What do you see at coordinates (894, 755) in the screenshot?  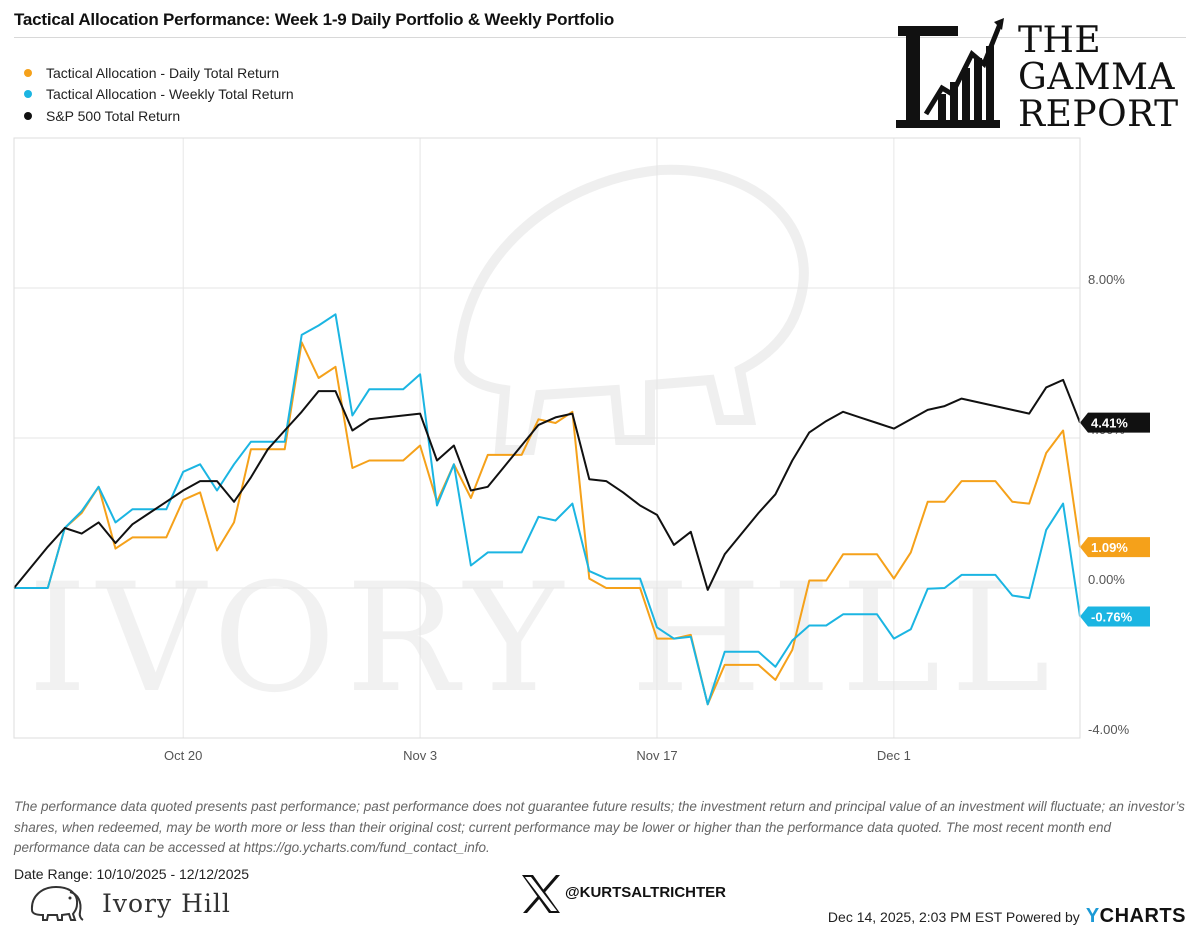 I see `x-tick-label: Dec 1` at bounding box center [894, 755].